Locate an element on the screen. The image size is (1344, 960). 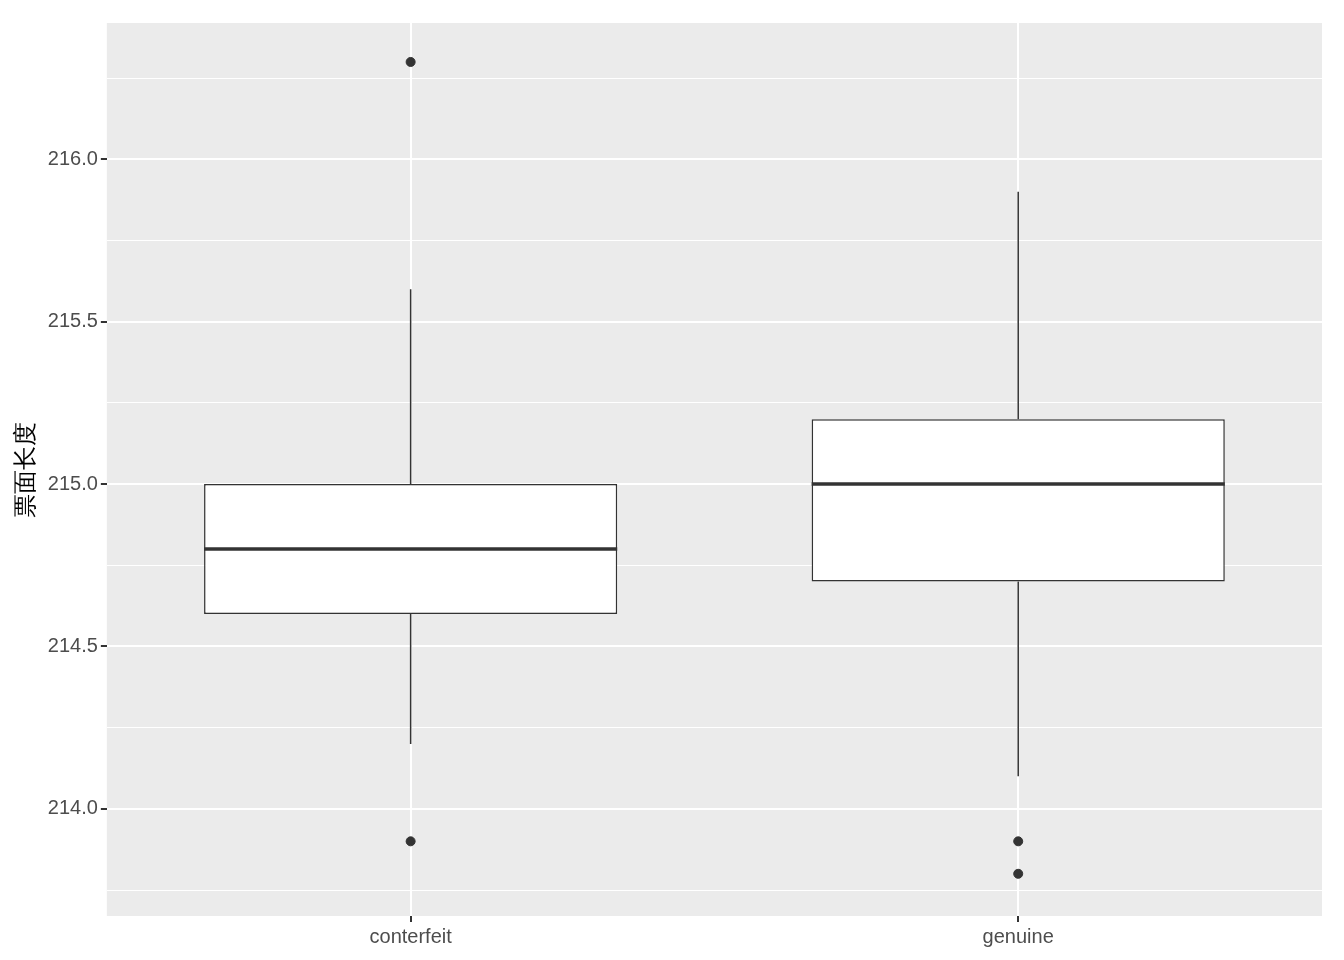
y-tick-label: 214.0 is located at coordinates (72, 807).